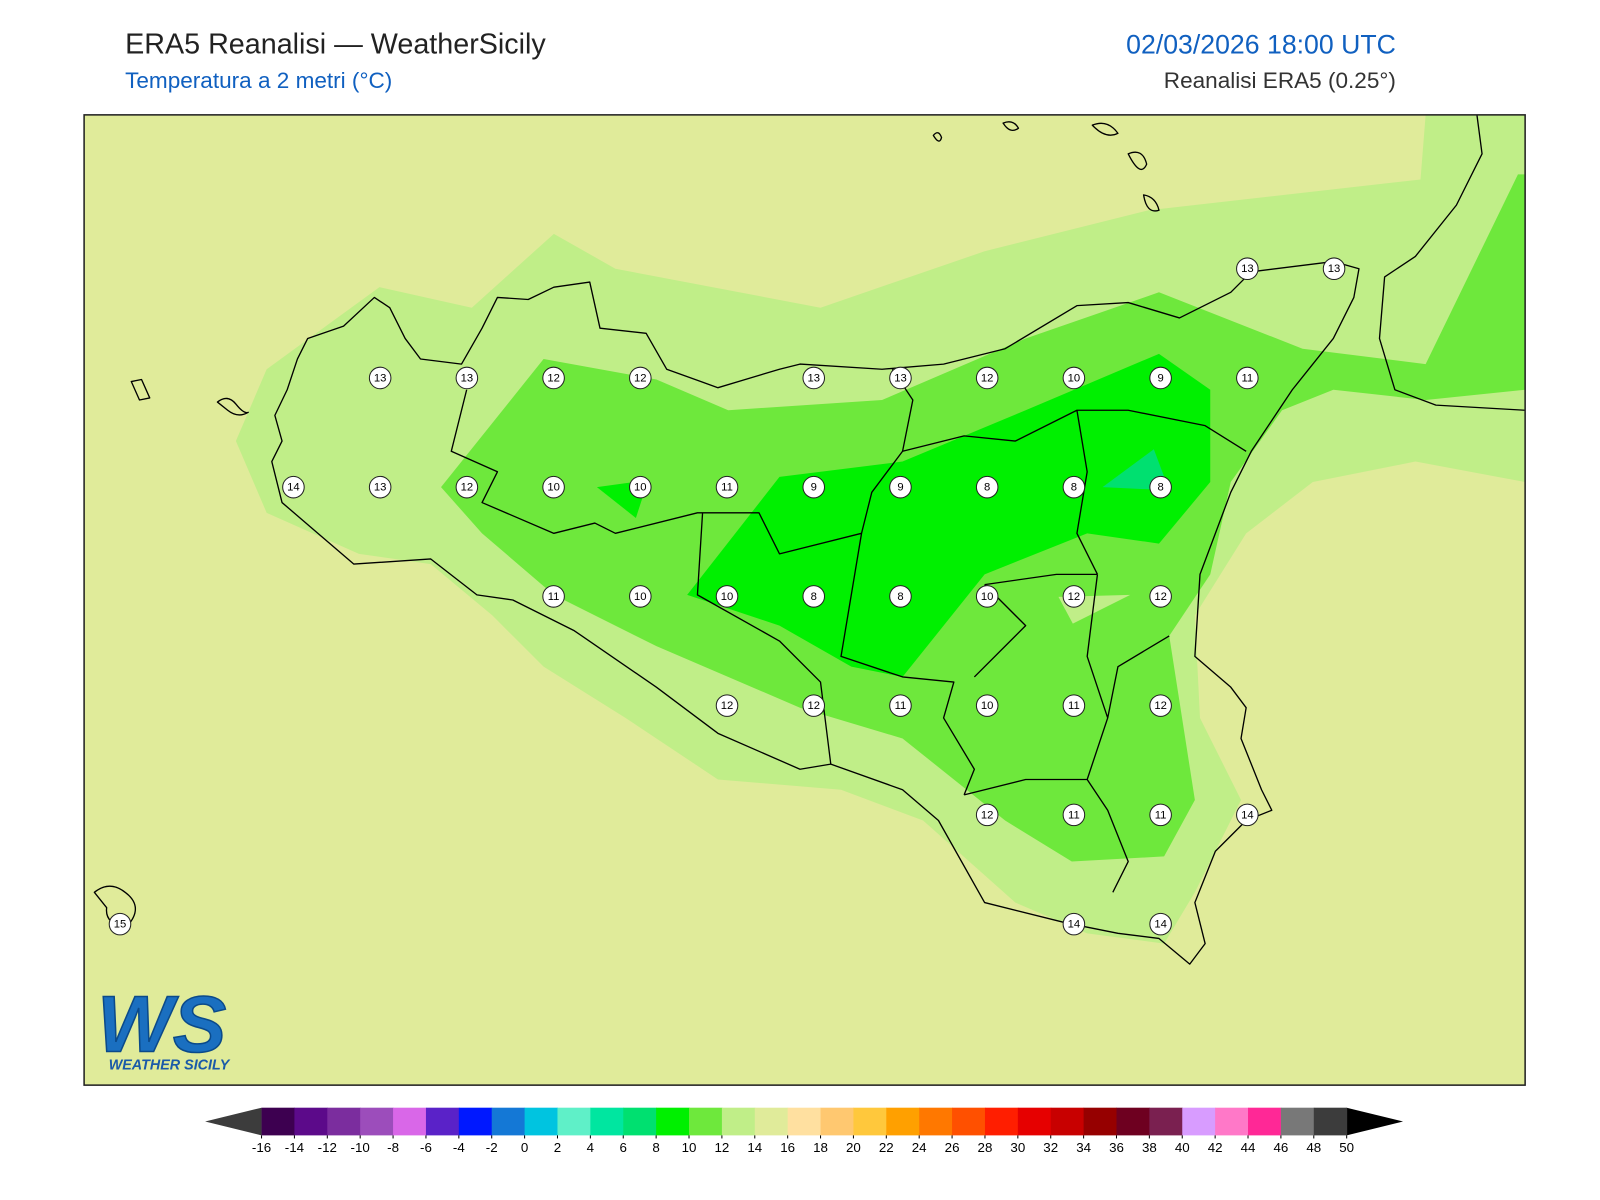 This screenshot has width=1600, height=1200. What do you see at coordinates (170, 1066) in the screenshot?
I see `logo-name: WEATHER SICILY` at bounding box center [170, 1066].